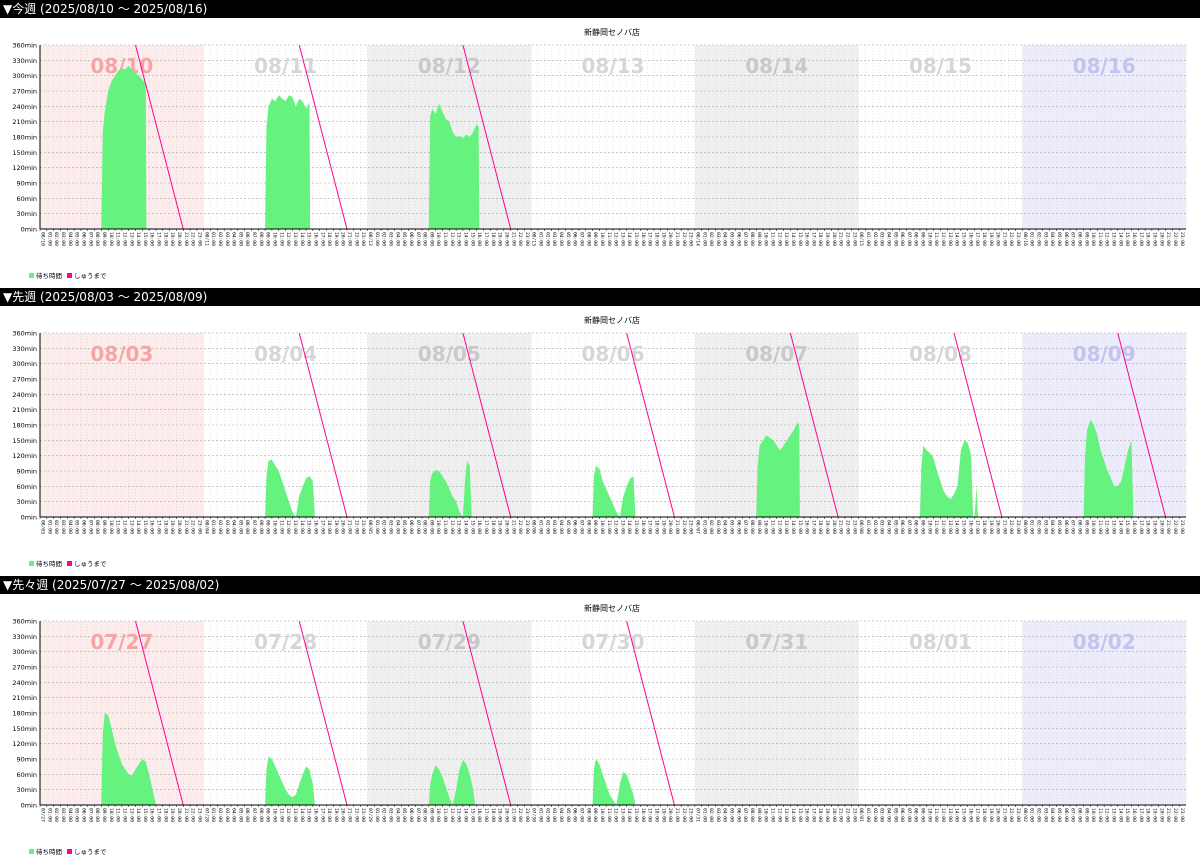 The height and width of the screenshot is (864, 1200). What do you see at coordinates (285, 354) in the screenshot?
I see `day-label: 08/04` at bounding box center [285, 354].